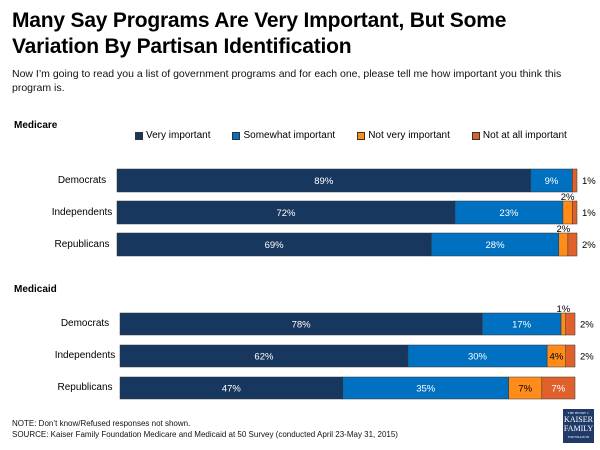 The height and width of the screenshot is (450, 600). I want to click on data-label: 78%, so click(302, 325).